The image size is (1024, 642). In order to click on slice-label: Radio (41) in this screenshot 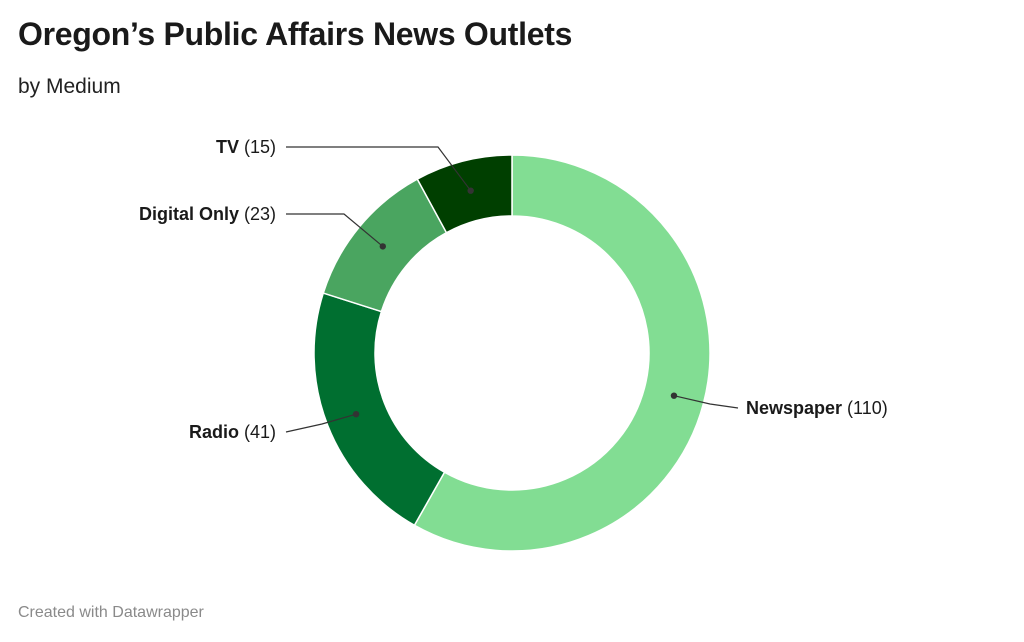, I will do `click(232, 432)`.